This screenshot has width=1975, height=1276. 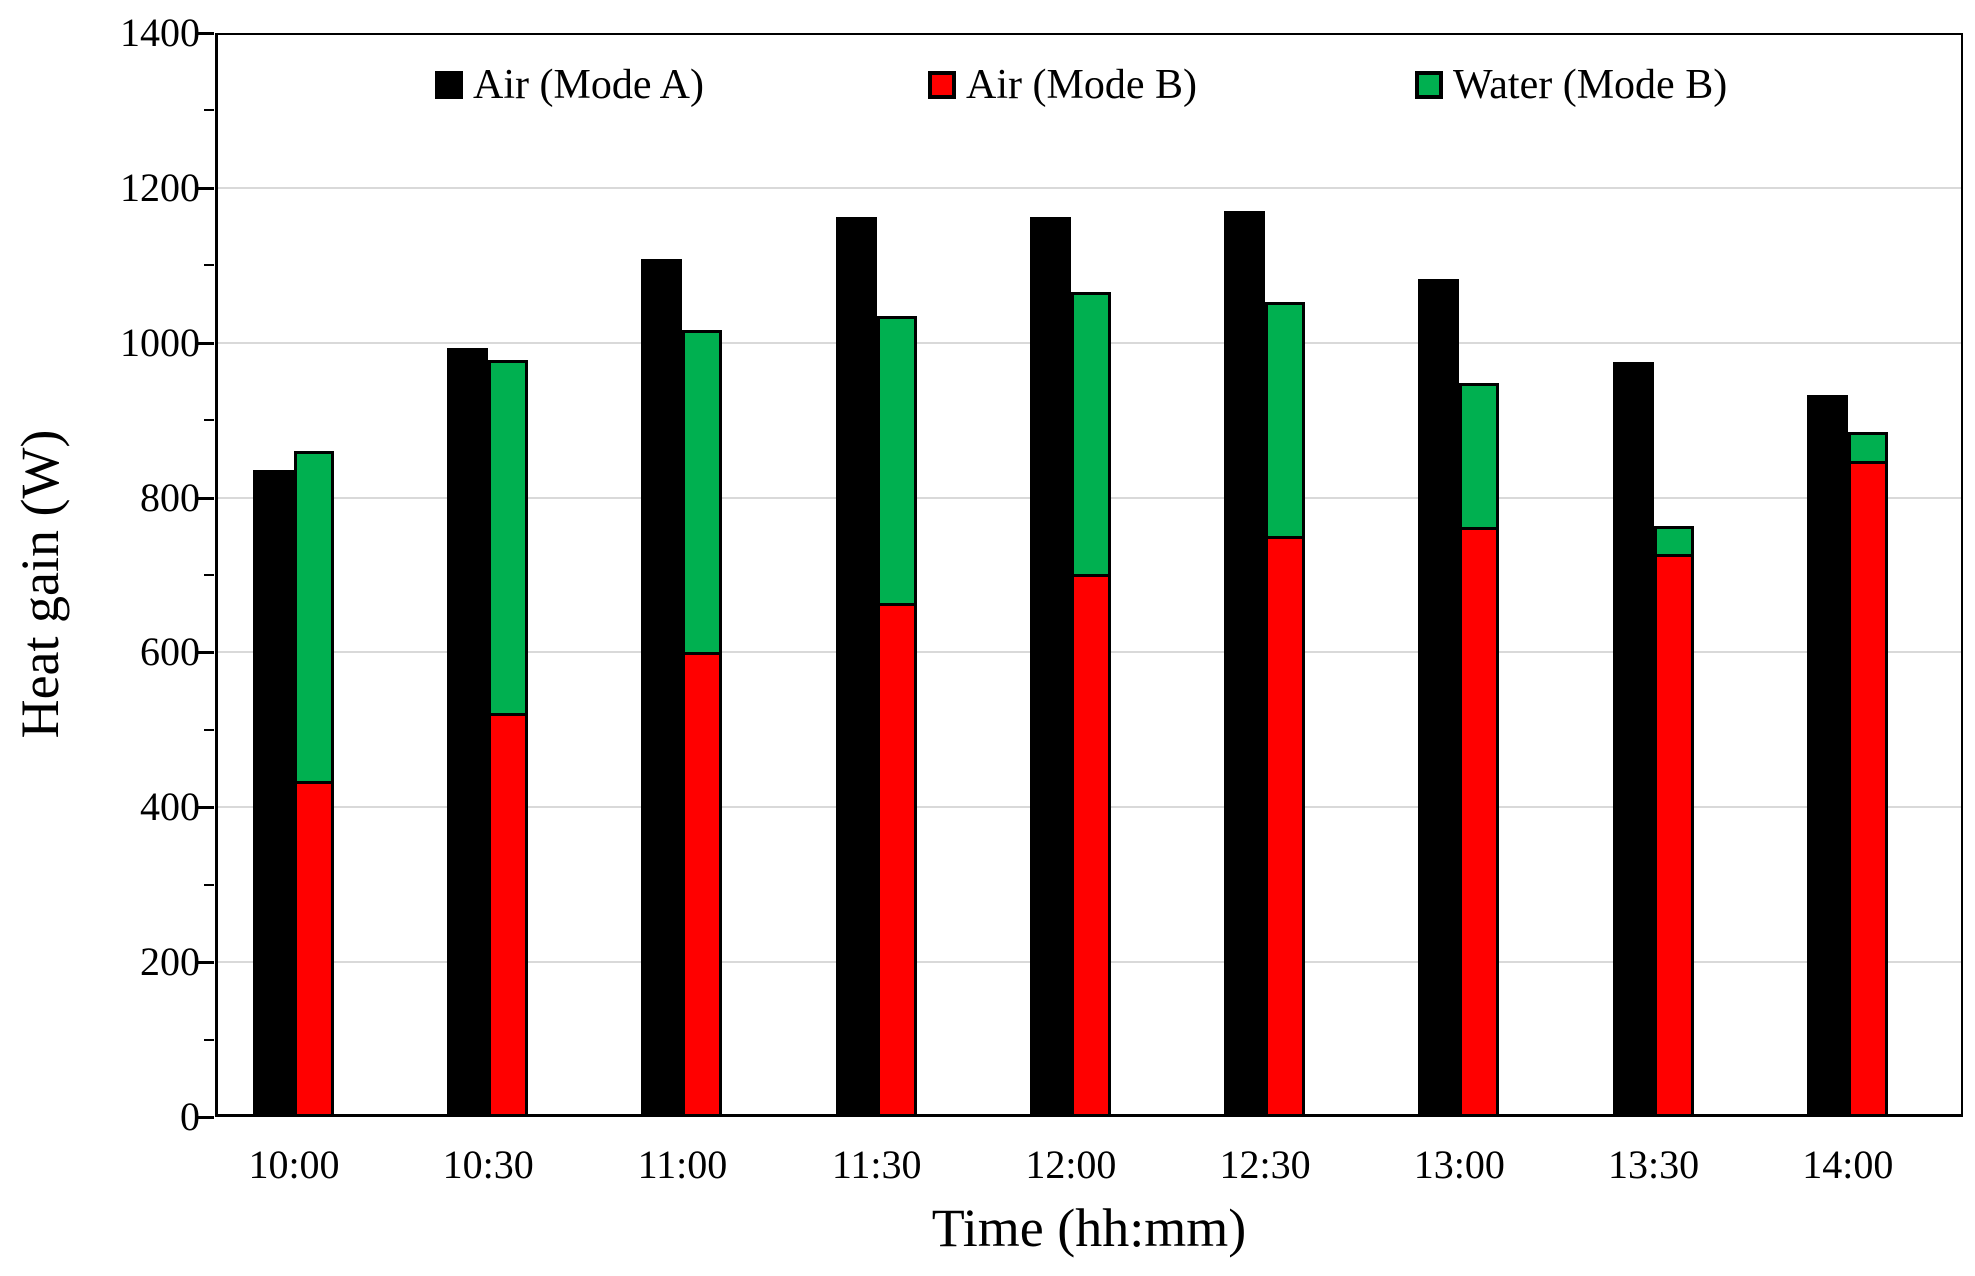 I want to click on x-axis-tick-label: 13:30, so click(x=1653, y=1164).